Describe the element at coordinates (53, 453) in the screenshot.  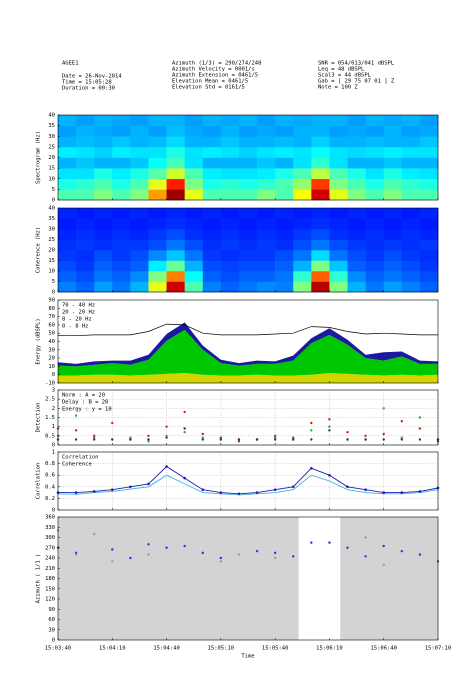
I see `y-tick-label: 1` at that location.